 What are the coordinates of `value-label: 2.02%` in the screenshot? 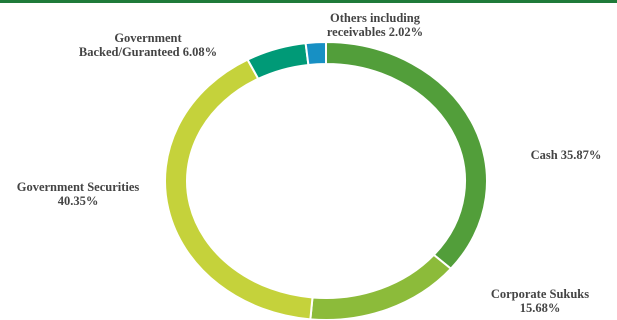 It's located at (406, 32).